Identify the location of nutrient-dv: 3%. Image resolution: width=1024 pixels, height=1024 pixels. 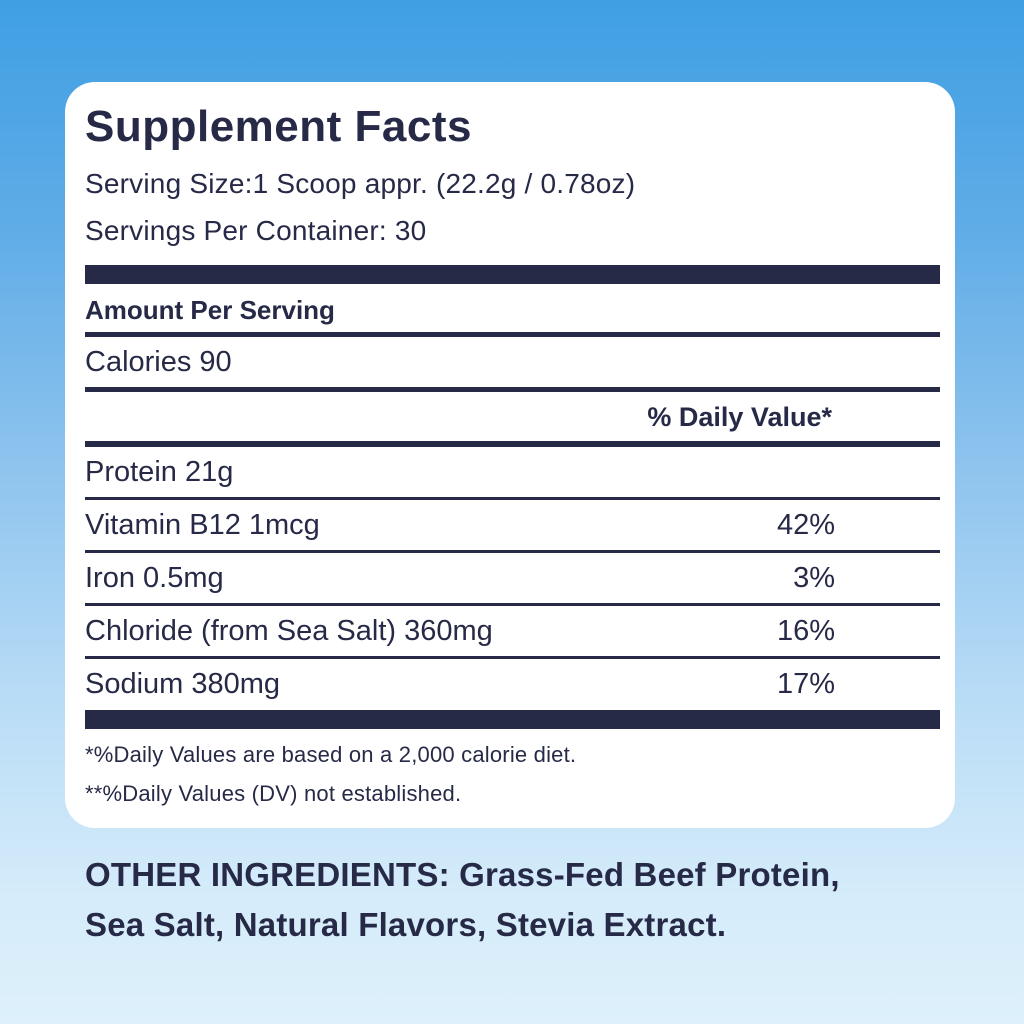
(814, 578).